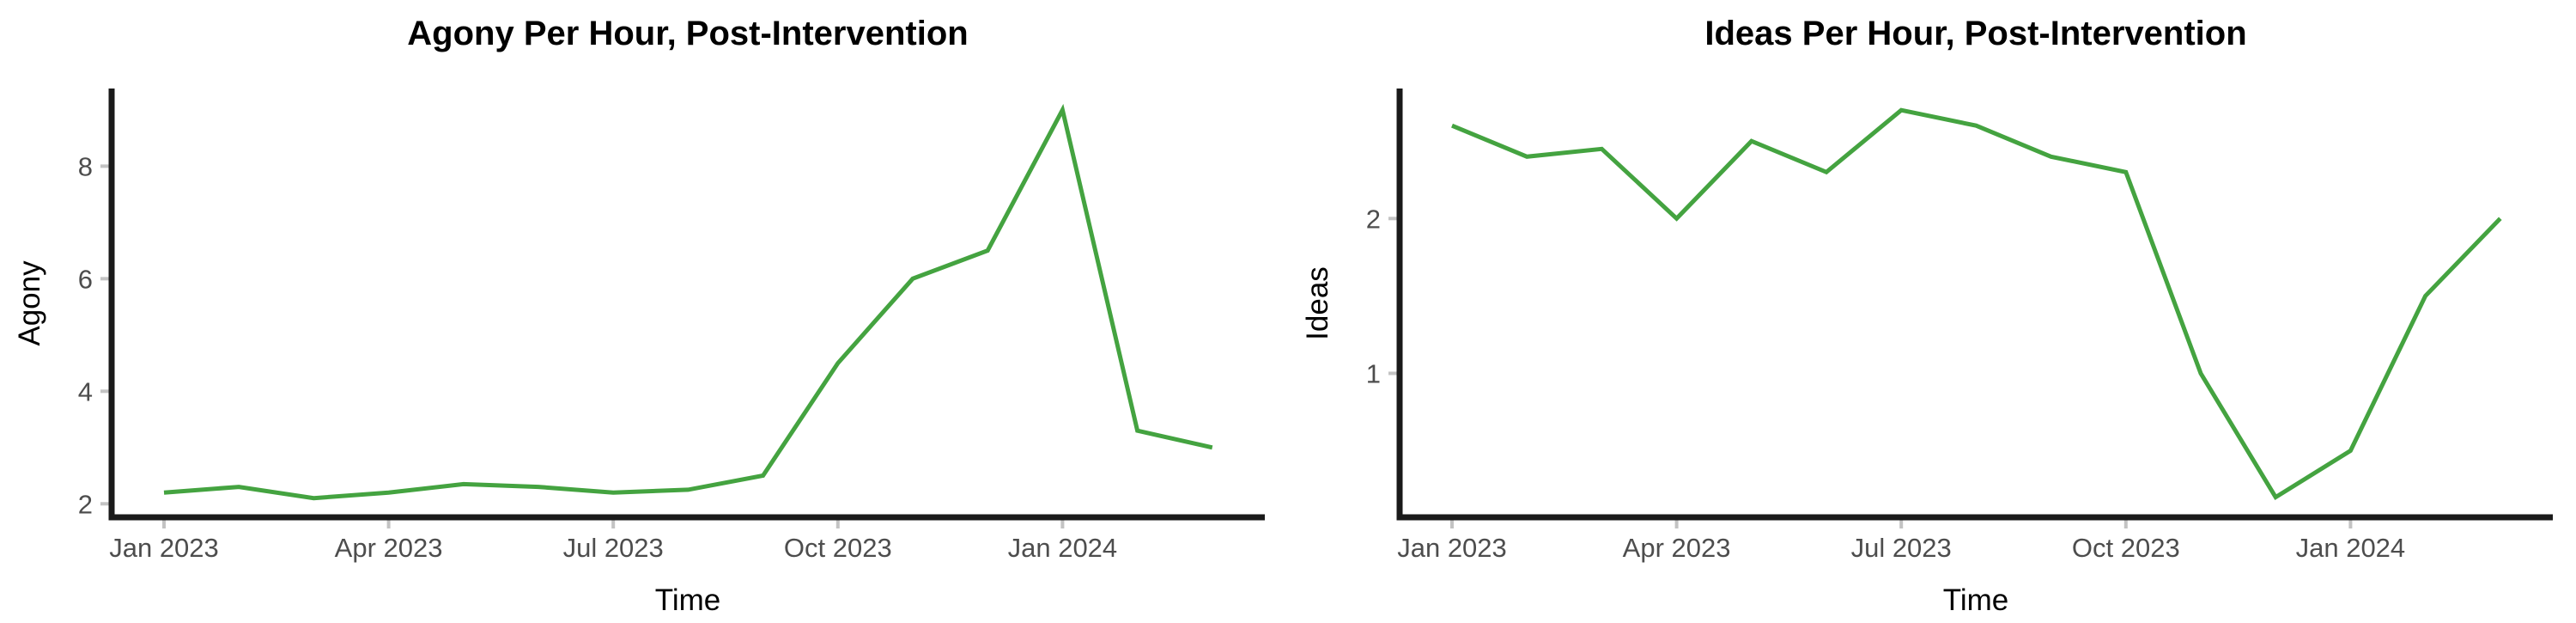 This screenshot has width=2576, height=623. Describe the element at coordinates (1317, 303) in the screenshot. I see `ideas-y-axis-title: Ideas` at that location.